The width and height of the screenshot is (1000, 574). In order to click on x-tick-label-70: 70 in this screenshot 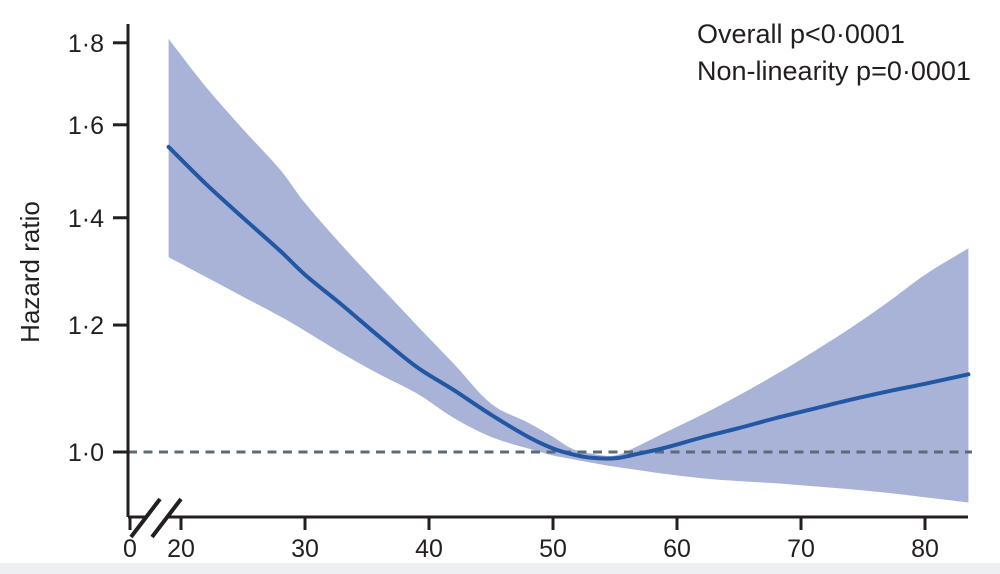, I will do `click(801, 549)`.